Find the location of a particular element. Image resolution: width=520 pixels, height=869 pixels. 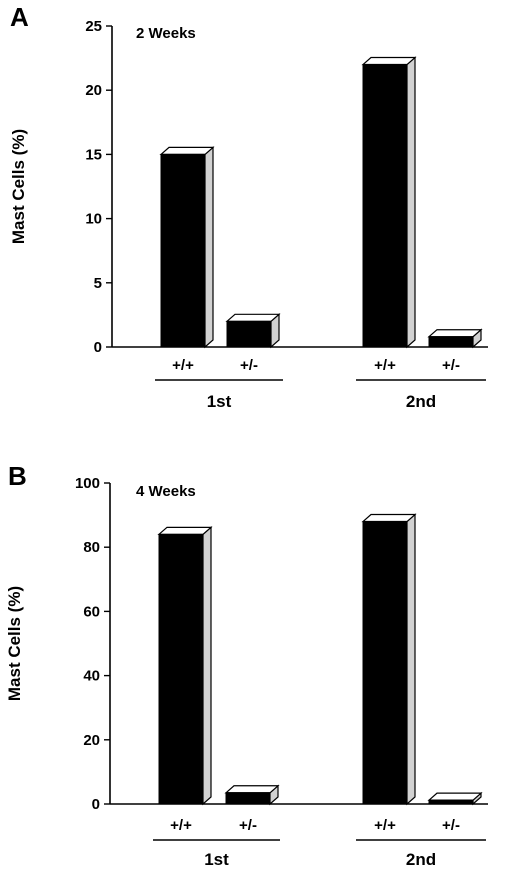

y-tick-label: 60 is located at coordinates (91, 611).